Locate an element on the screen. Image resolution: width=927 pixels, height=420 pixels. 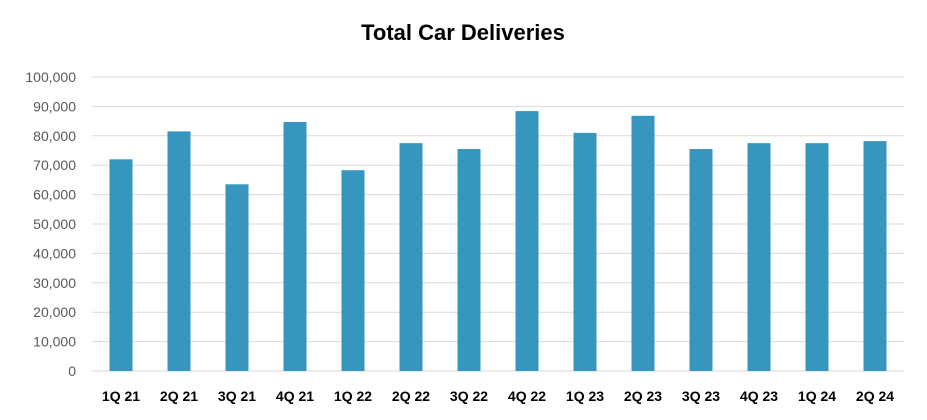
y-tick-label: 10,000 is located at coordinates (54, 342).